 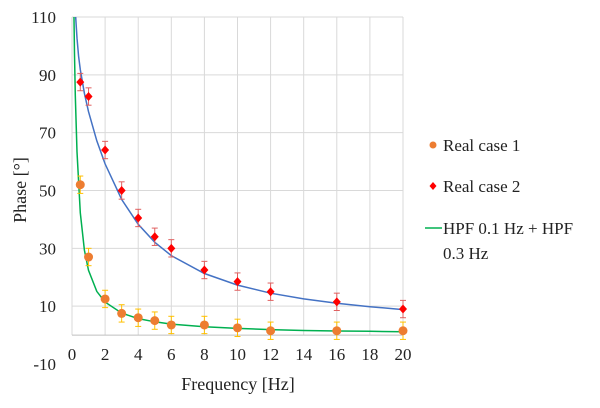 I want to click on x-tick-label: 4, so click(x=138, y=354).